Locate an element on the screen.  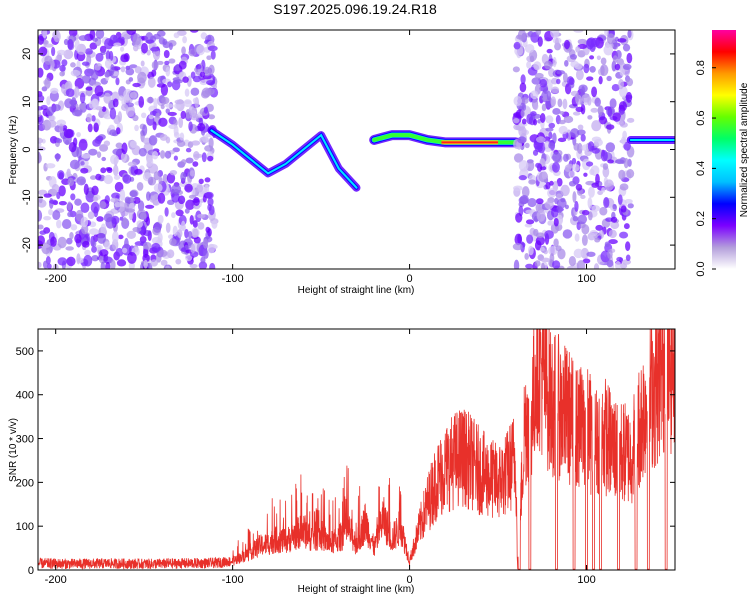
y-tick-label: 400 is located at coordinates (25, 396).